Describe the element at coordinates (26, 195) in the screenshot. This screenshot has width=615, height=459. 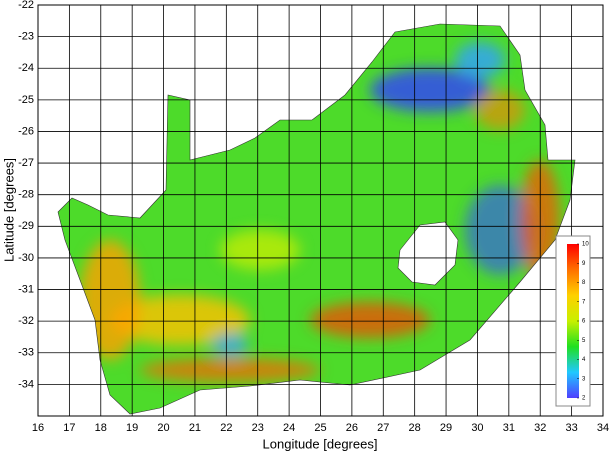
I see `y-tick-label: -28` at that location.